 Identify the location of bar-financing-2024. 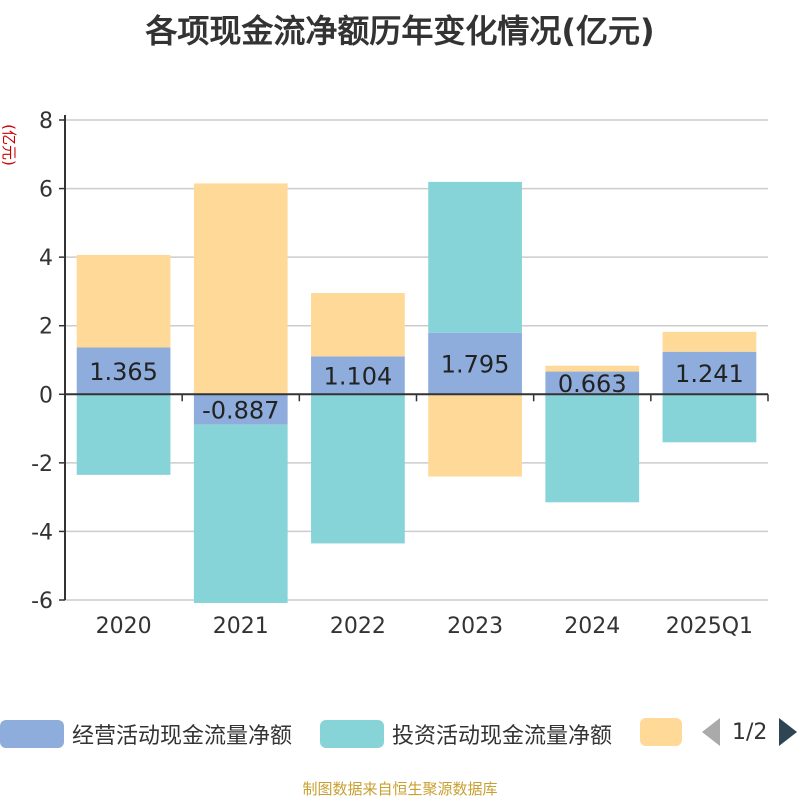
(592, 368).